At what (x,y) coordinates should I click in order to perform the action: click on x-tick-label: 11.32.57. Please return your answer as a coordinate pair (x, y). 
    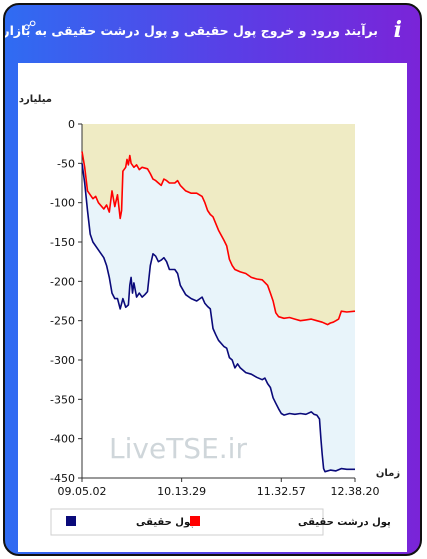
    Looking at the image, I should click on (281, 491).